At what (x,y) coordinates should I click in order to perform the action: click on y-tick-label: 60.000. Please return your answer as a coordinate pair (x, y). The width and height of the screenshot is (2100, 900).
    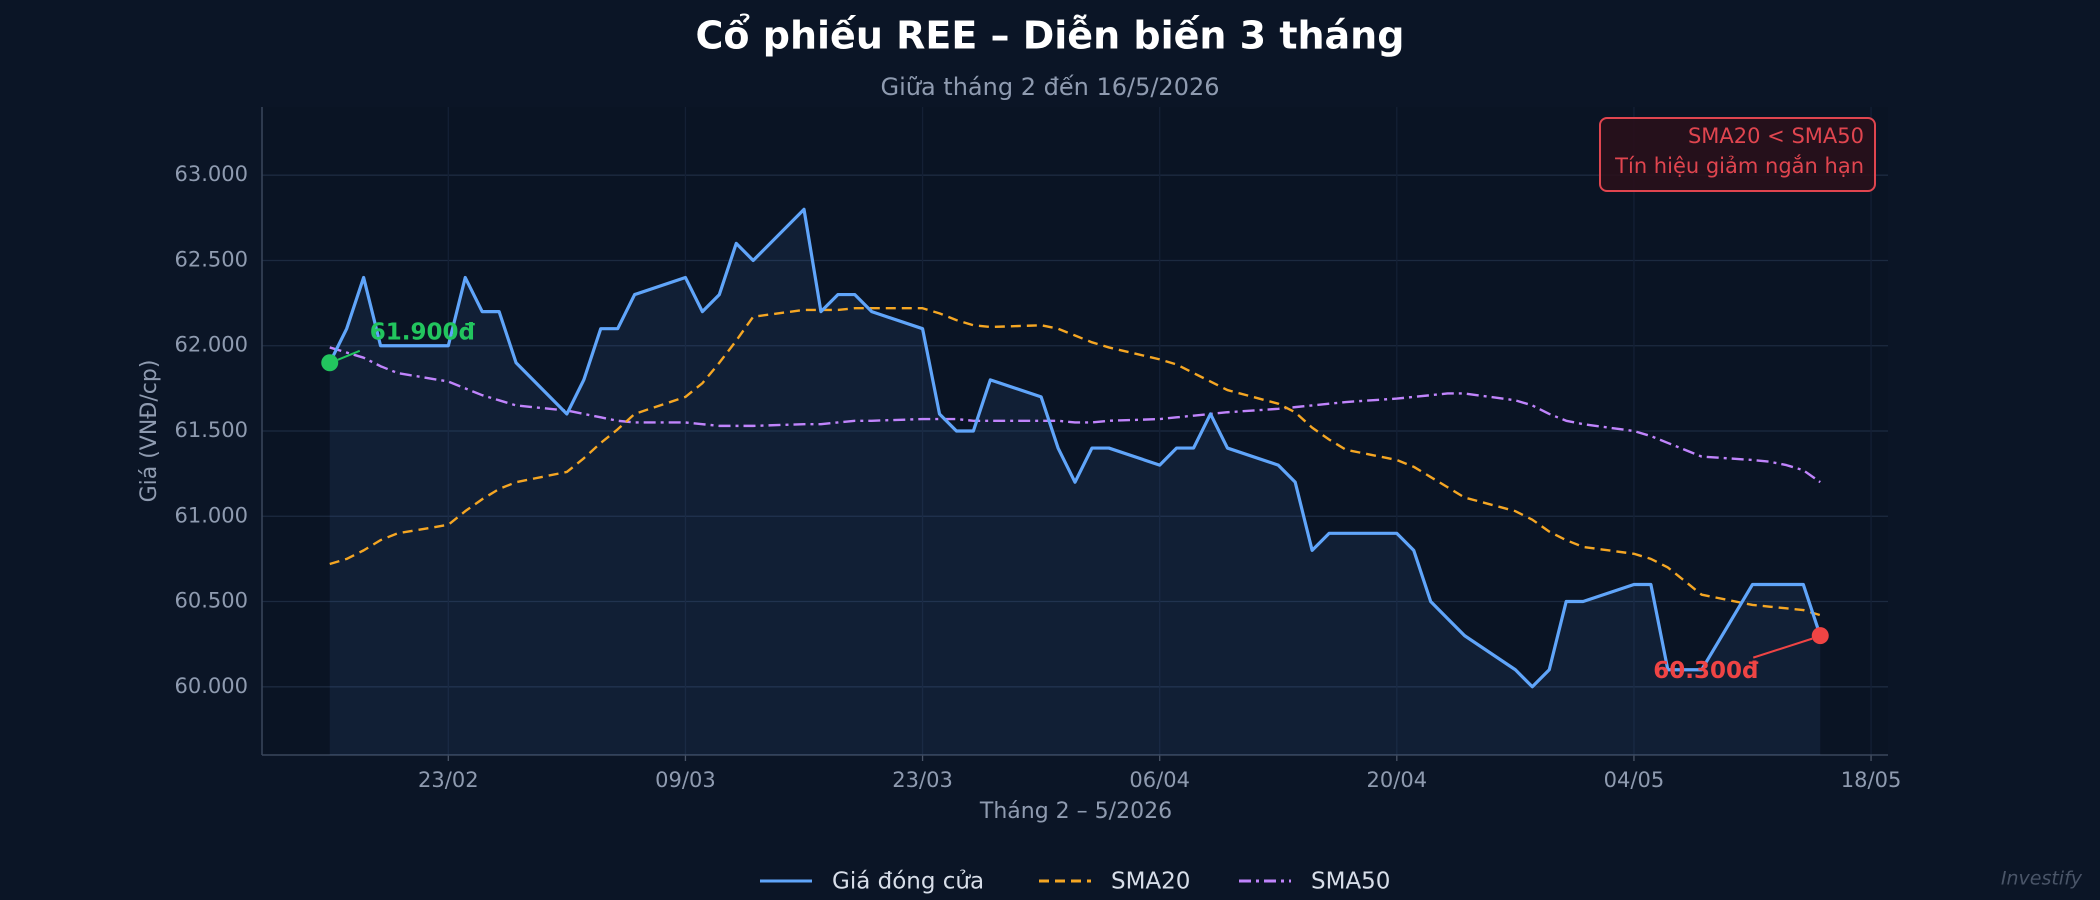
    Looking at the image, I should click on (211, 686).